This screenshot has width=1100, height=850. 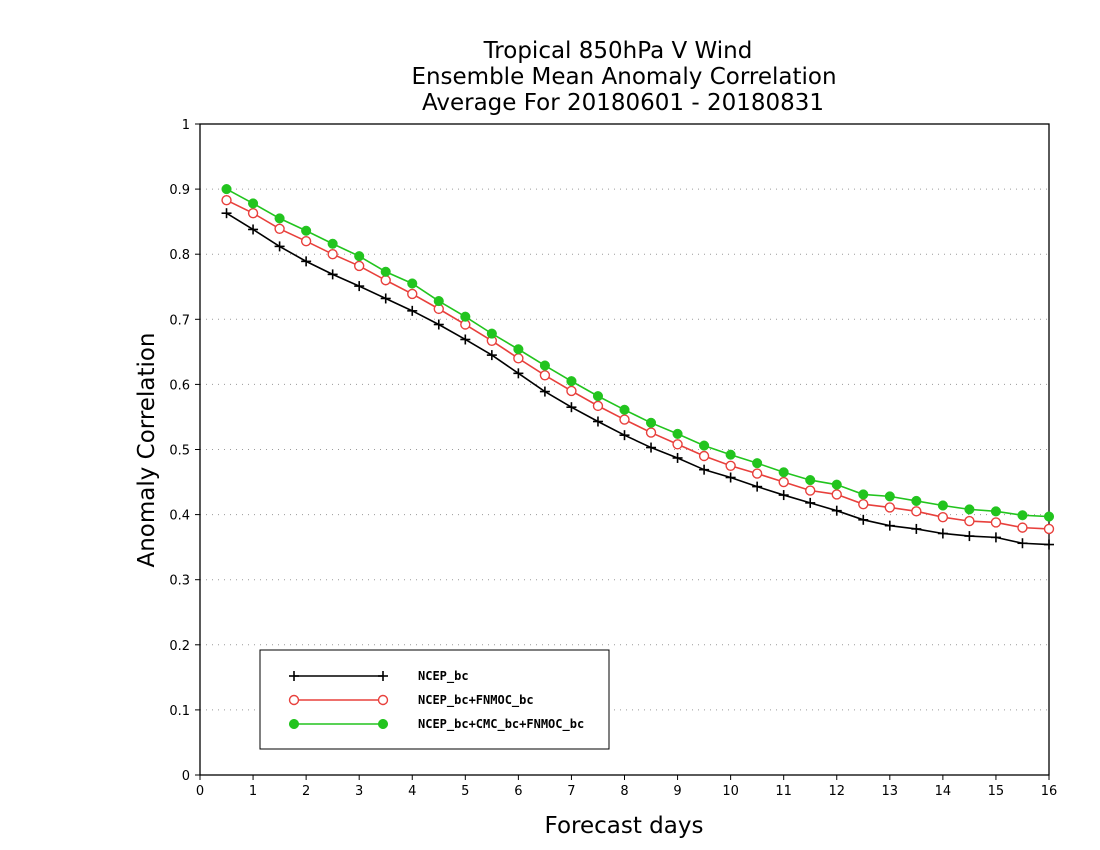 I want to click on chart-title-line-2: Ensemble Mean Anomaly Correlation, so click(x=623, y=77).